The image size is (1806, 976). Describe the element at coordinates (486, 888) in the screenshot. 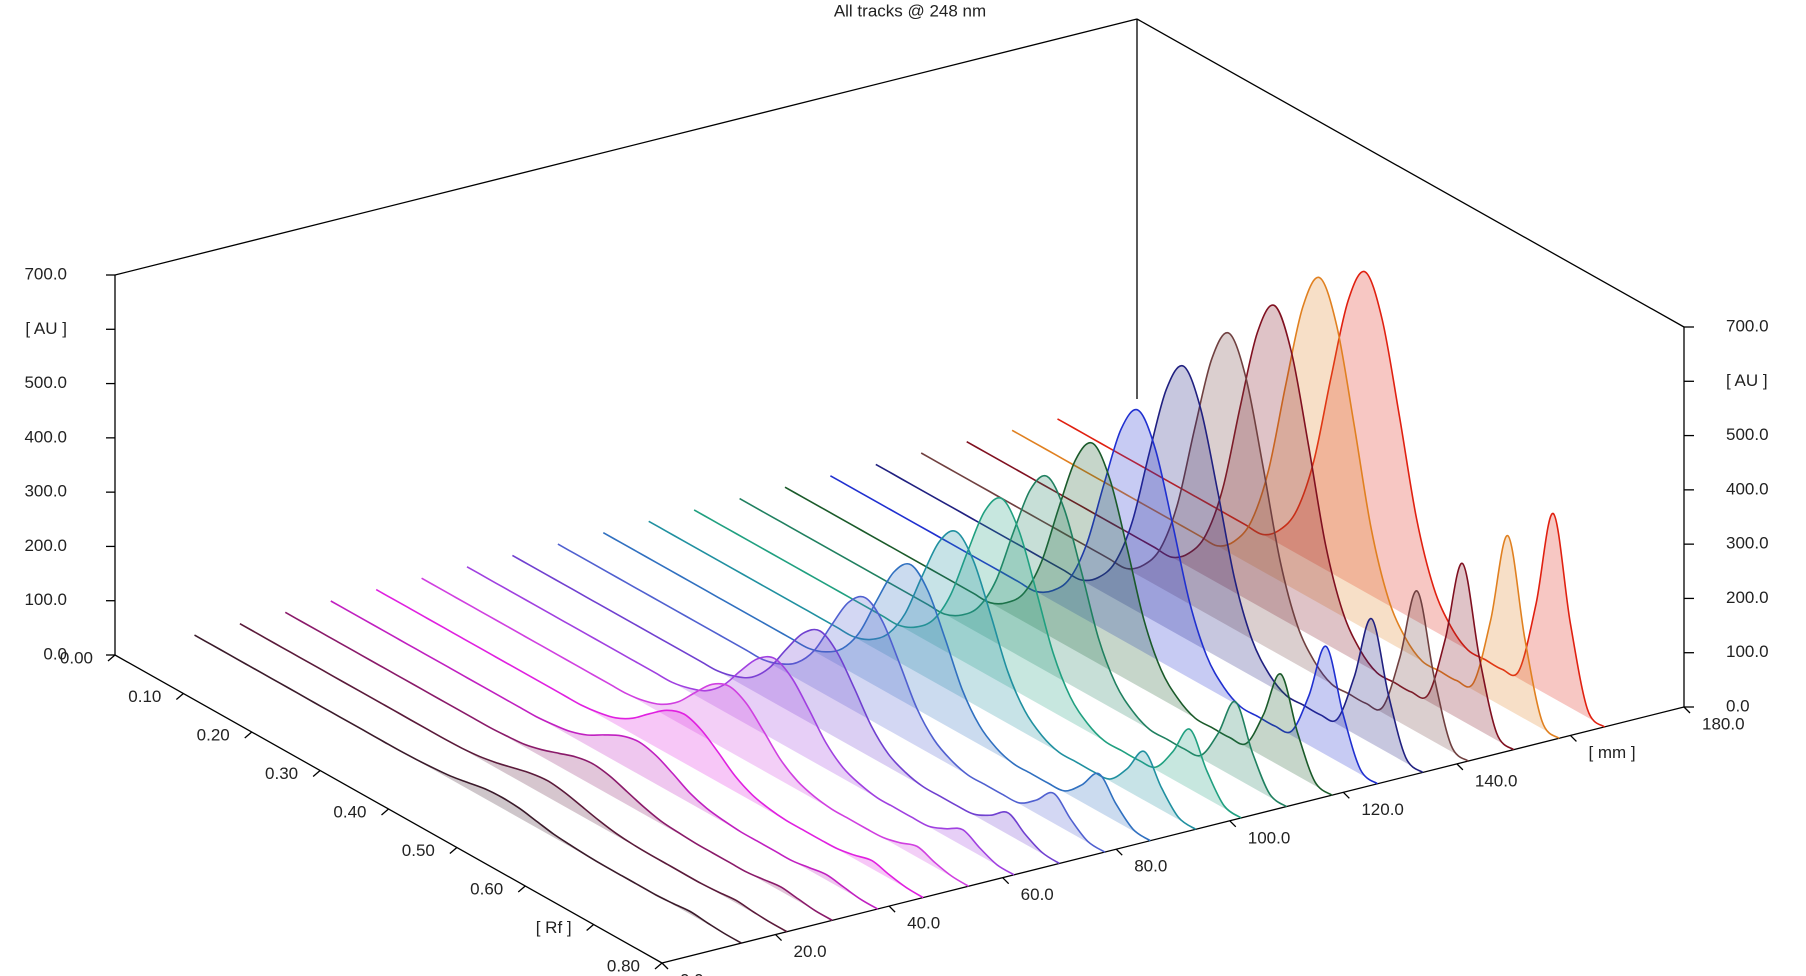

I see `rf-tick-label: 0.60` at that location.